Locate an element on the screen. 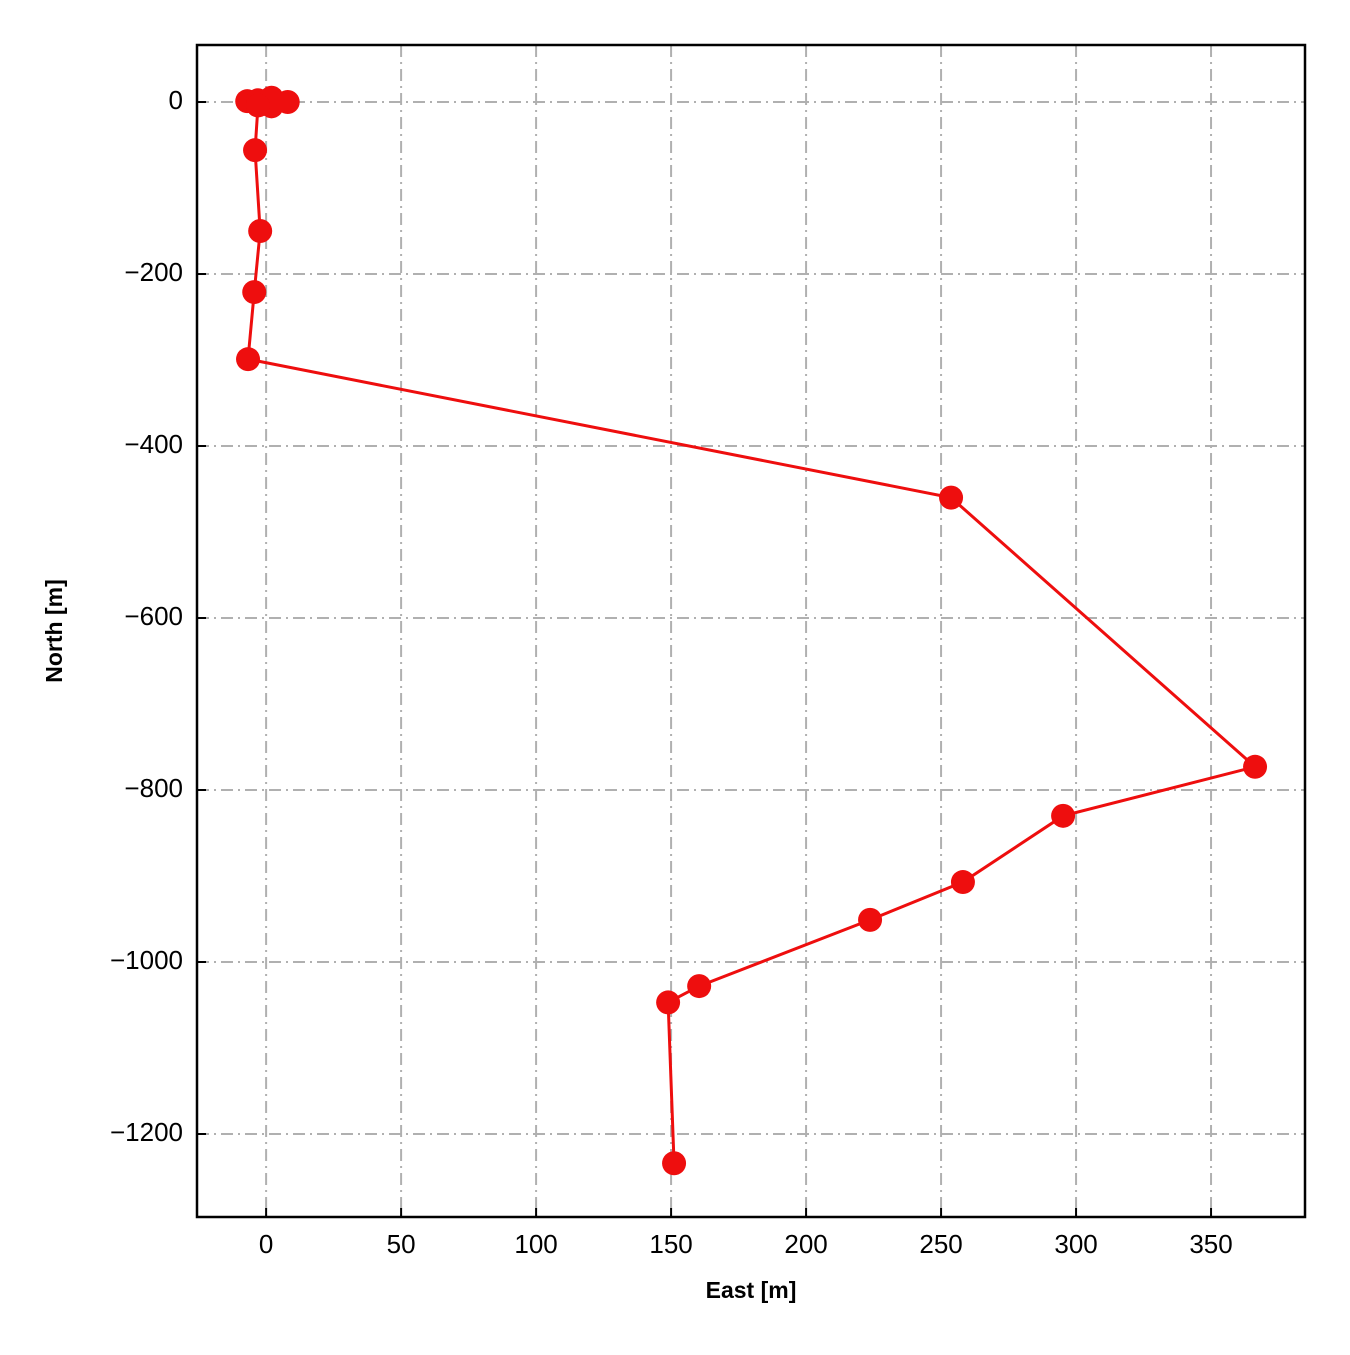 The height and width of the screenshot is (1355, 1350). x-tick-label: 150 is located at coordinates (670, 1244).